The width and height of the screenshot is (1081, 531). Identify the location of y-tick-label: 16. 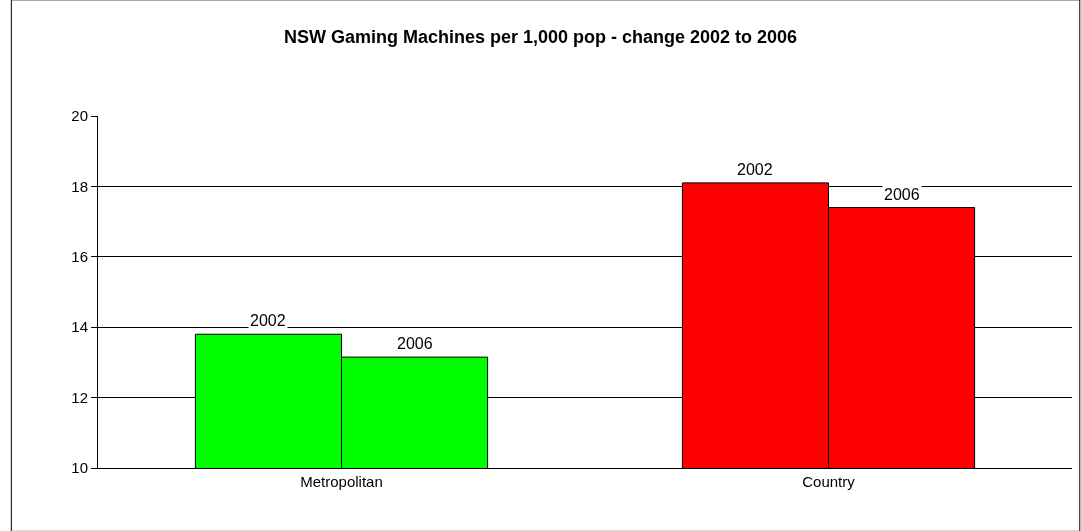
(79, 257).